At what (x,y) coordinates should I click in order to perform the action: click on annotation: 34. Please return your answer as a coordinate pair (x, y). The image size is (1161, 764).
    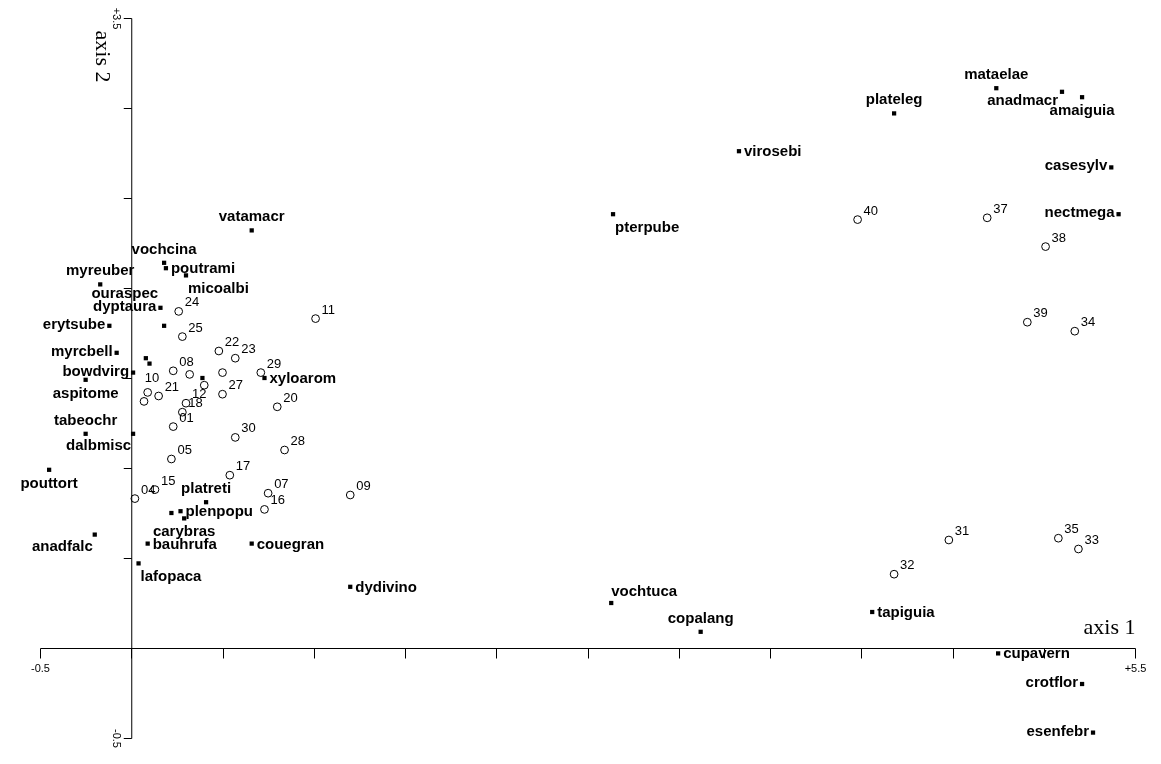
    Looking at the image, I should click on (1088, 322).